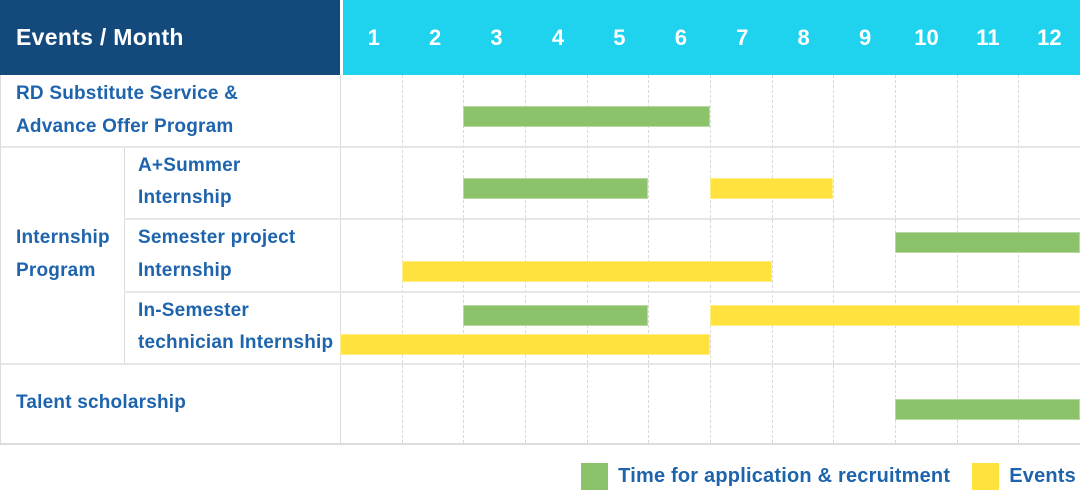  I want to click on month-header-strip: 1 2 3 4 5 6 7 8 9 10 11 12, so click(710, 37).